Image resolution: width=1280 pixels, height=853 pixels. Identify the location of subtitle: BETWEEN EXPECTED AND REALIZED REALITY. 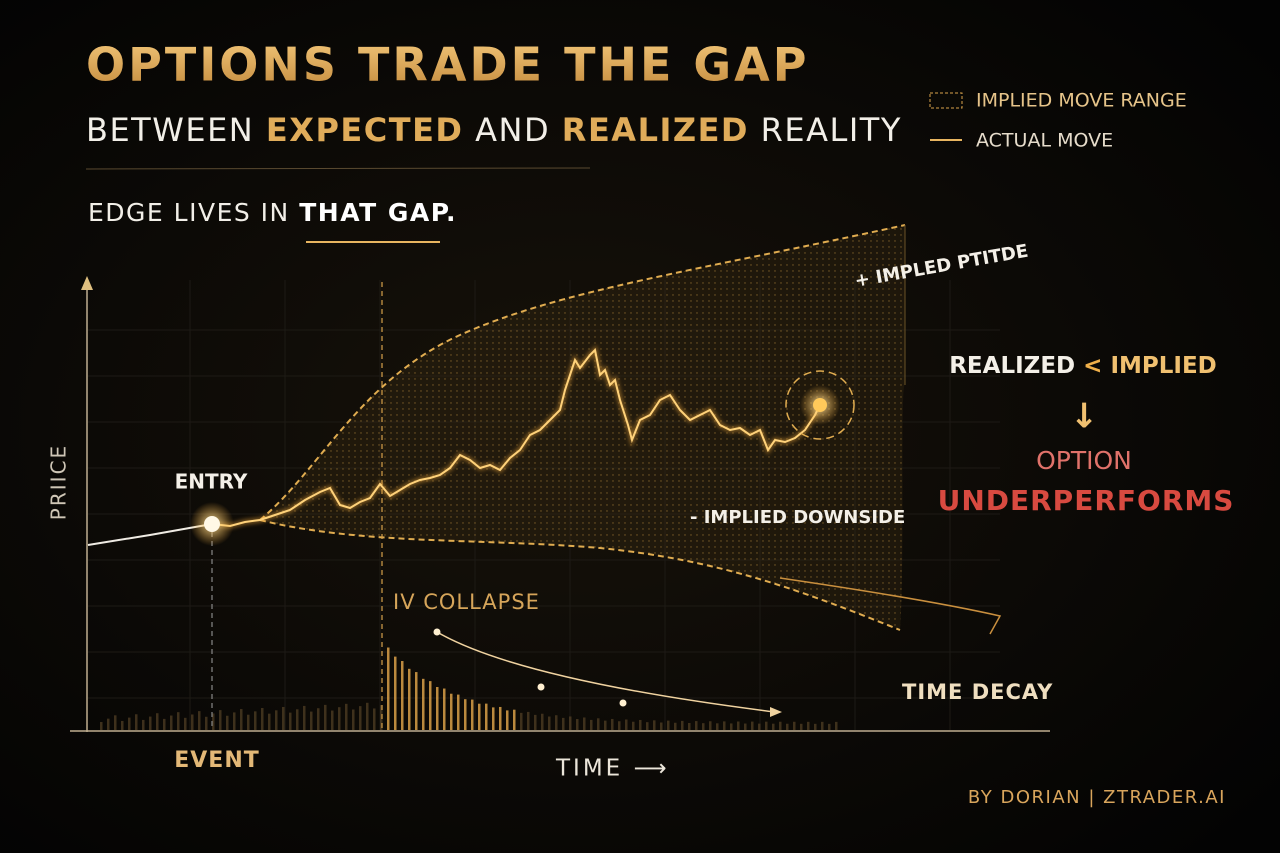
(494, 130).